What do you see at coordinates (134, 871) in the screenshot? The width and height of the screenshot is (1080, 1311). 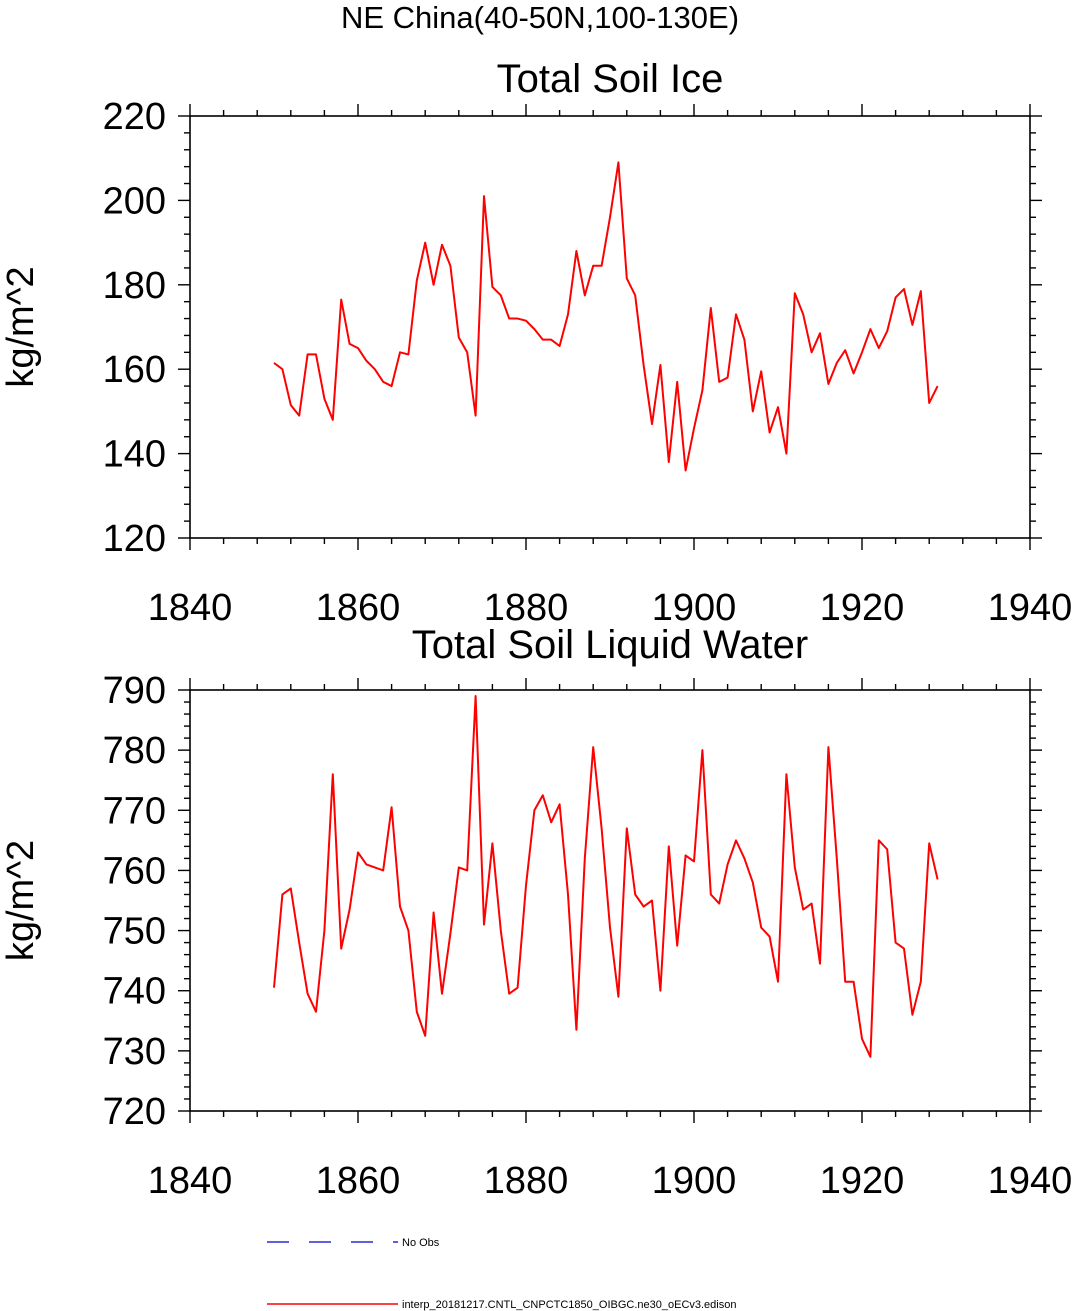 I see `y-tick-label: 760` at bounding box center [134, 871].